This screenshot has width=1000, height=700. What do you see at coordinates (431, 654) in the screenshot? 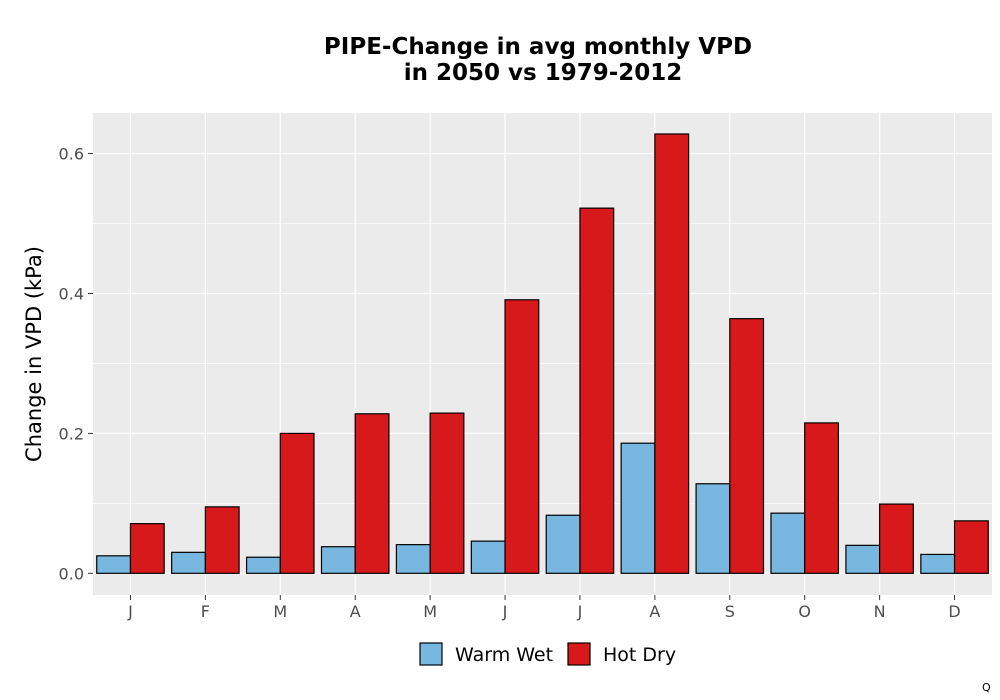
I see `legend-key-warm-wet` at bounding box center [431, 654].